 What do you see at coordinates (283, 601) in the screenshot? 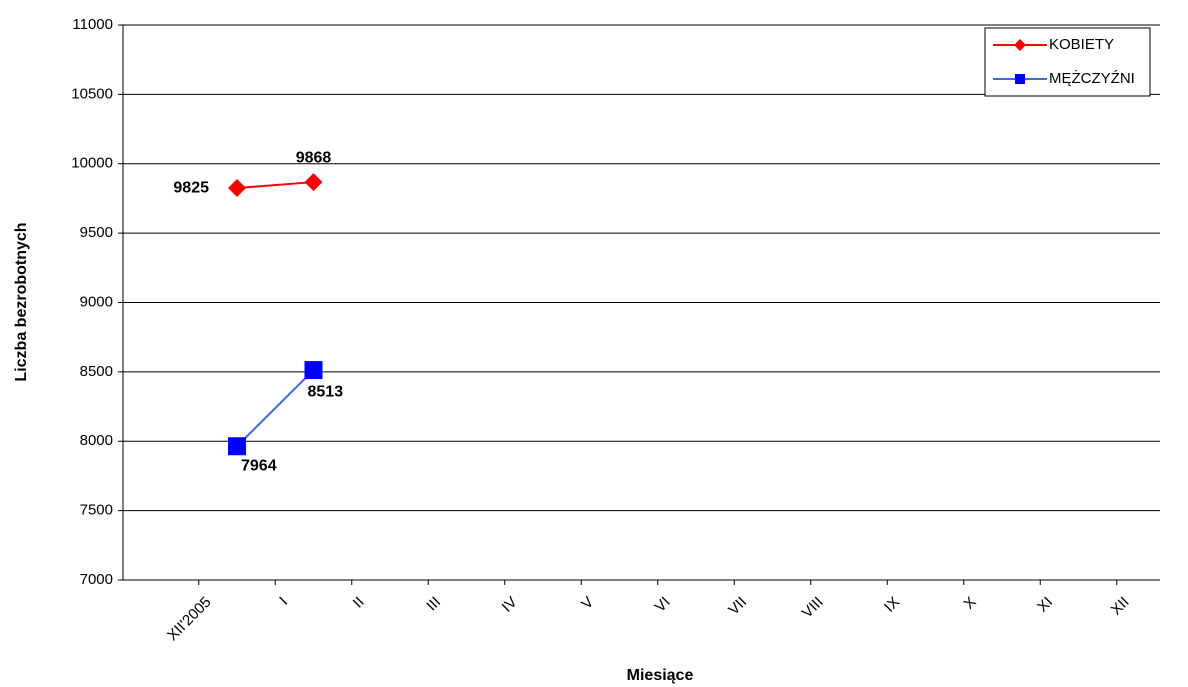
I see `x-tick-label: I` at bounding box center [283, 601].